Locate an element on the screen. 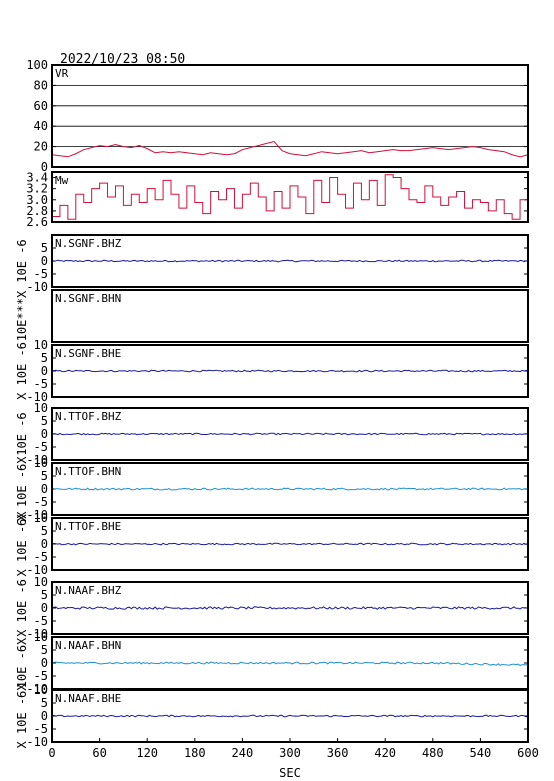 The image size is (554, 781). panel-sgnf-bhn: 10E***X N.SGNF.BHN is located at coordinates (272, 316).